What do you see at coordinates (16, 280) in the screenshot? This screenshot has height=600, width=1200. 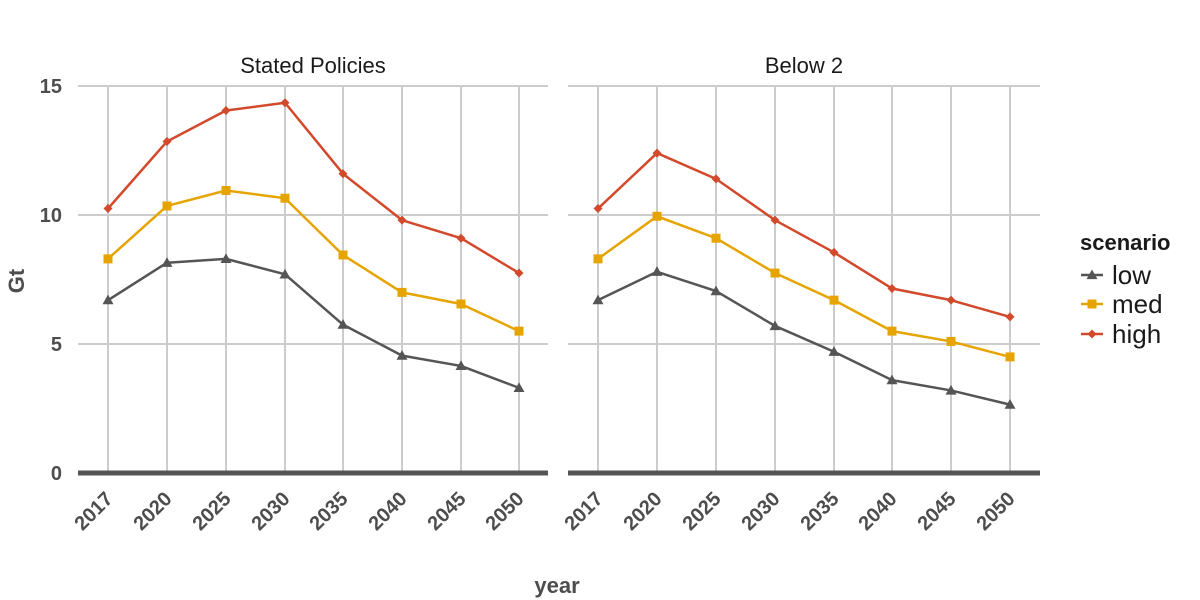 I see `y-axis-title: Gt` at bounding box center [16, 280].